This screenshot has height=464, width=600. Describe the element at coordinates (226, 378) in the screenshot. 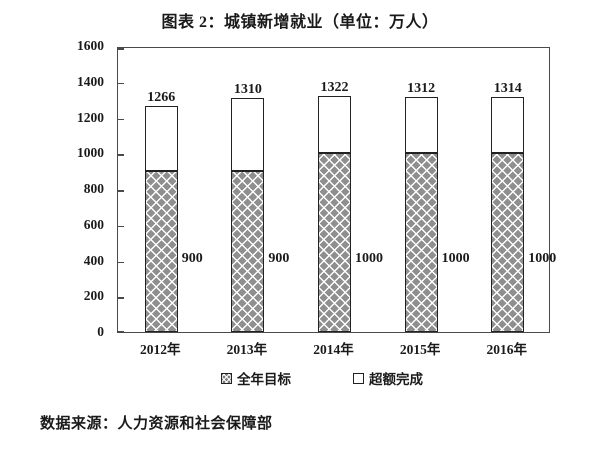

I see `legend-target-swatch-icon` at that location.